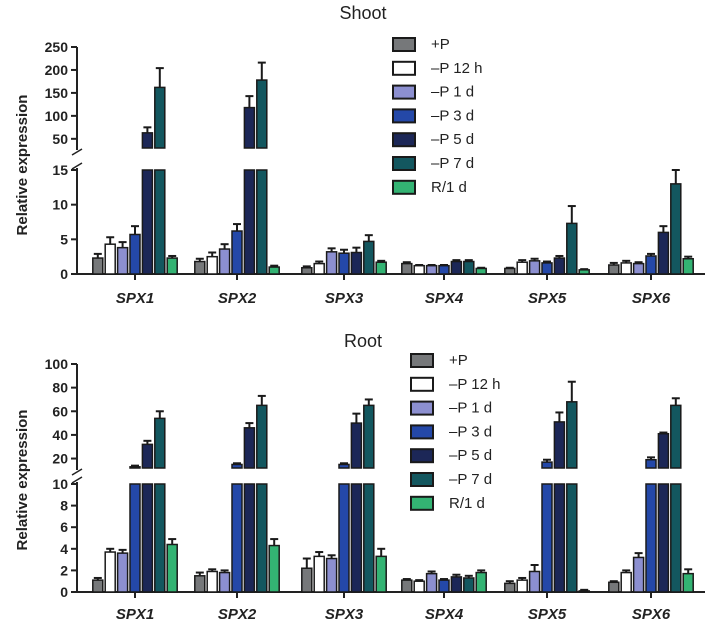 The height and width of the screenshot is (627, 720). I want to click on y-tick-label: 2, so click(64, 570).